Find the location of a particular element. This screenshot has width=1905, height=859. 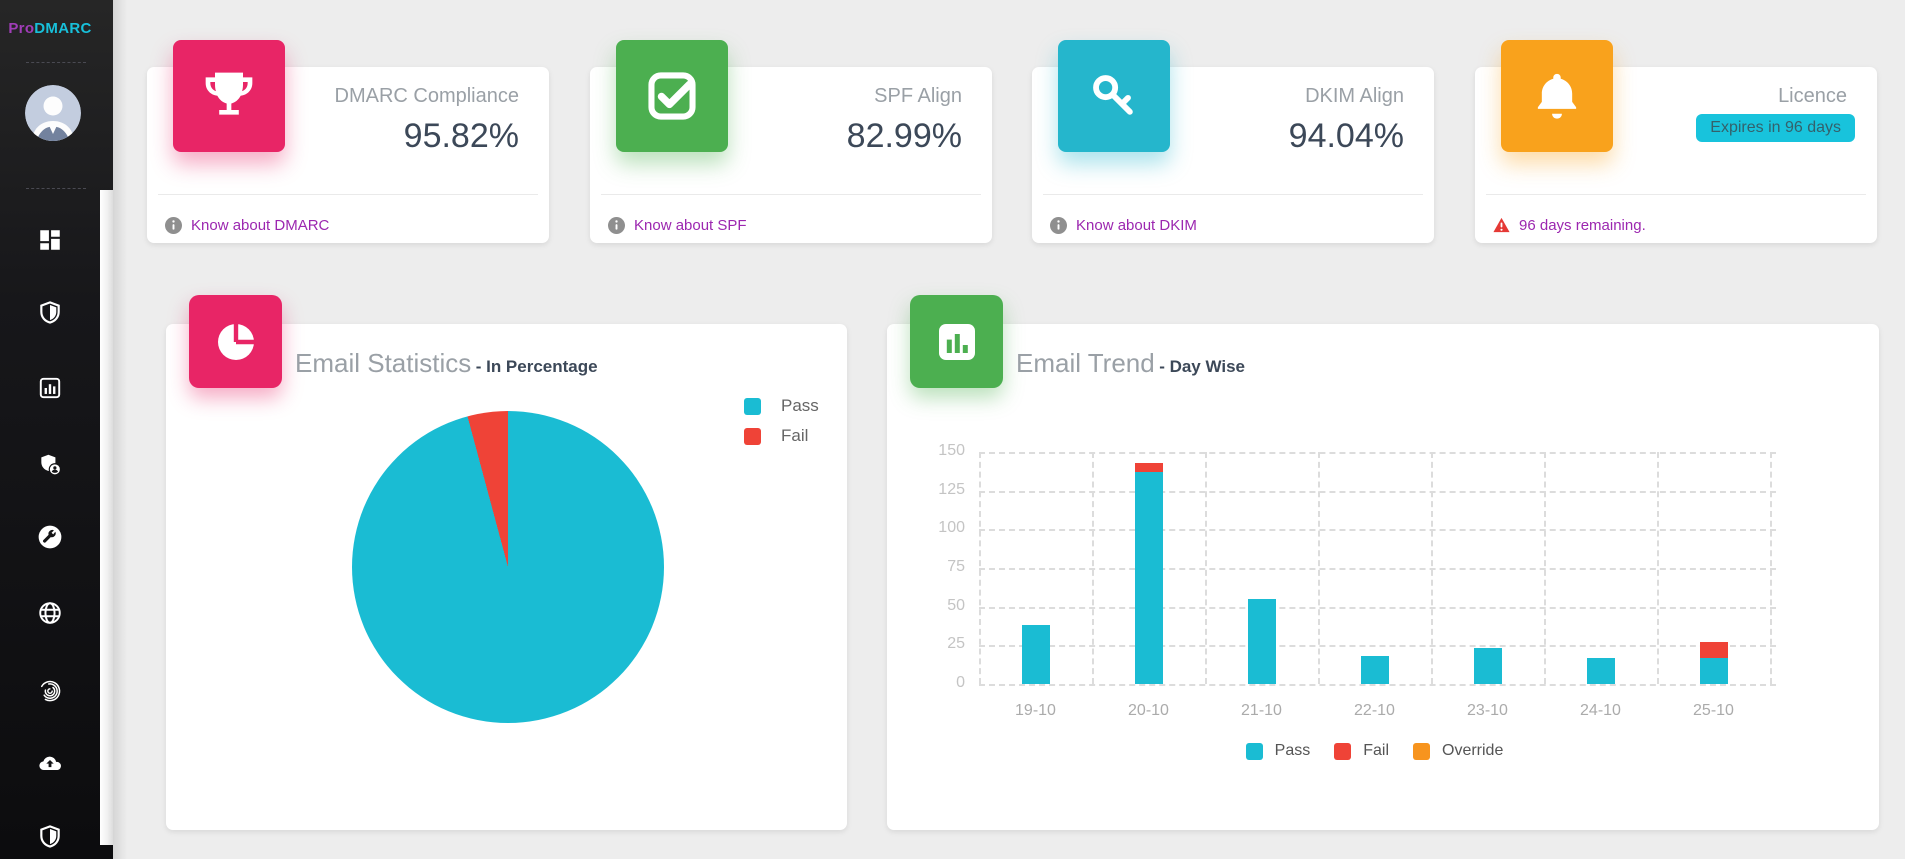

trend-legend: Pass Fail Override is located at coordinates (1374, 751).